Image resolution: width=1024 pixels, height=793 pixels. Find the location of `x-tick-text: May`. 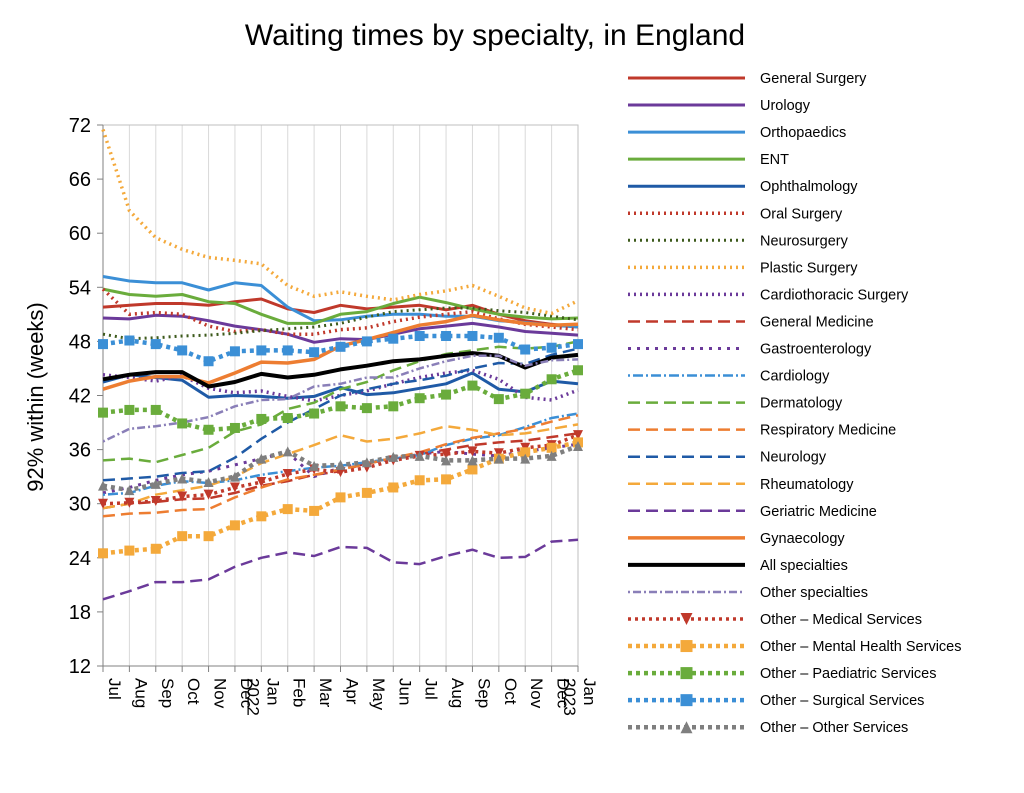

x-tick-text: May is located at coordinates (378, 694).